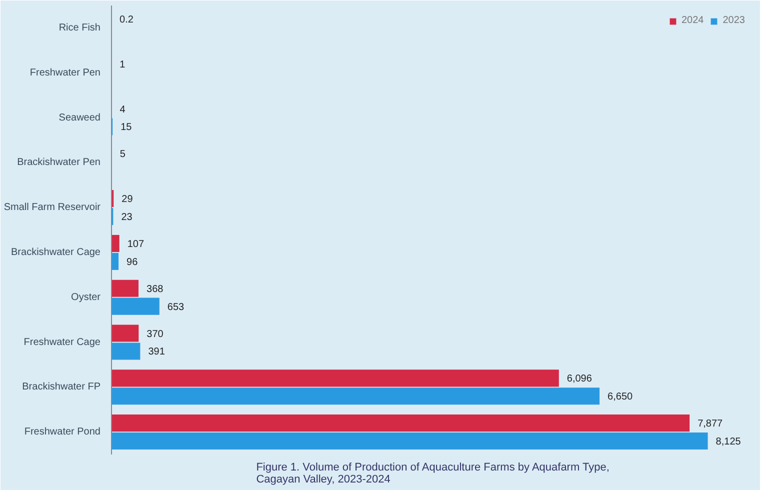 The width and height of the screenshot is (766, 499). I want to click on y-tick-label: Small Farm Reservoir, so click(53, 208).